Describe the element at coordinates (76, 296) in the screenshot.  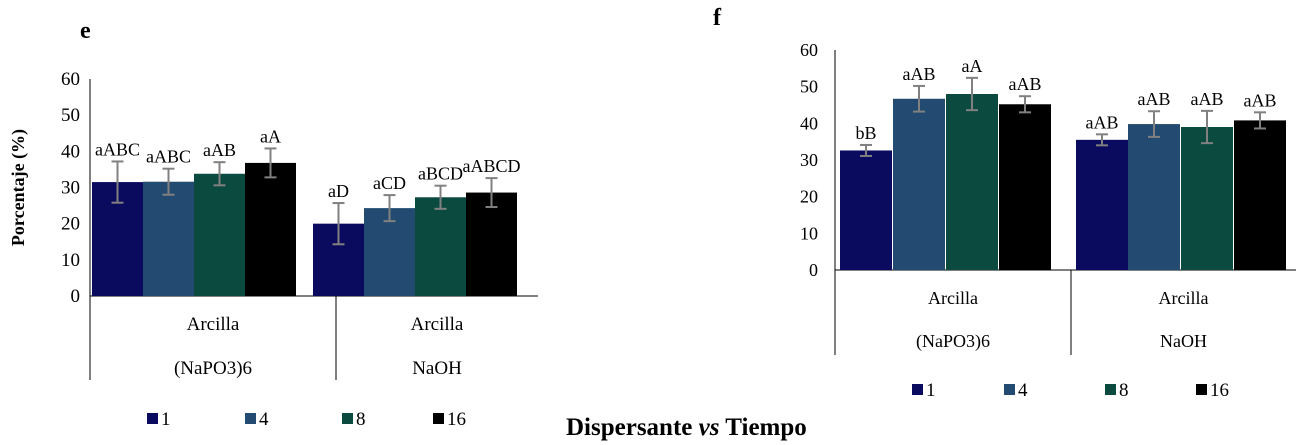
I see `y-tick-label-e-0: 0` at that location.